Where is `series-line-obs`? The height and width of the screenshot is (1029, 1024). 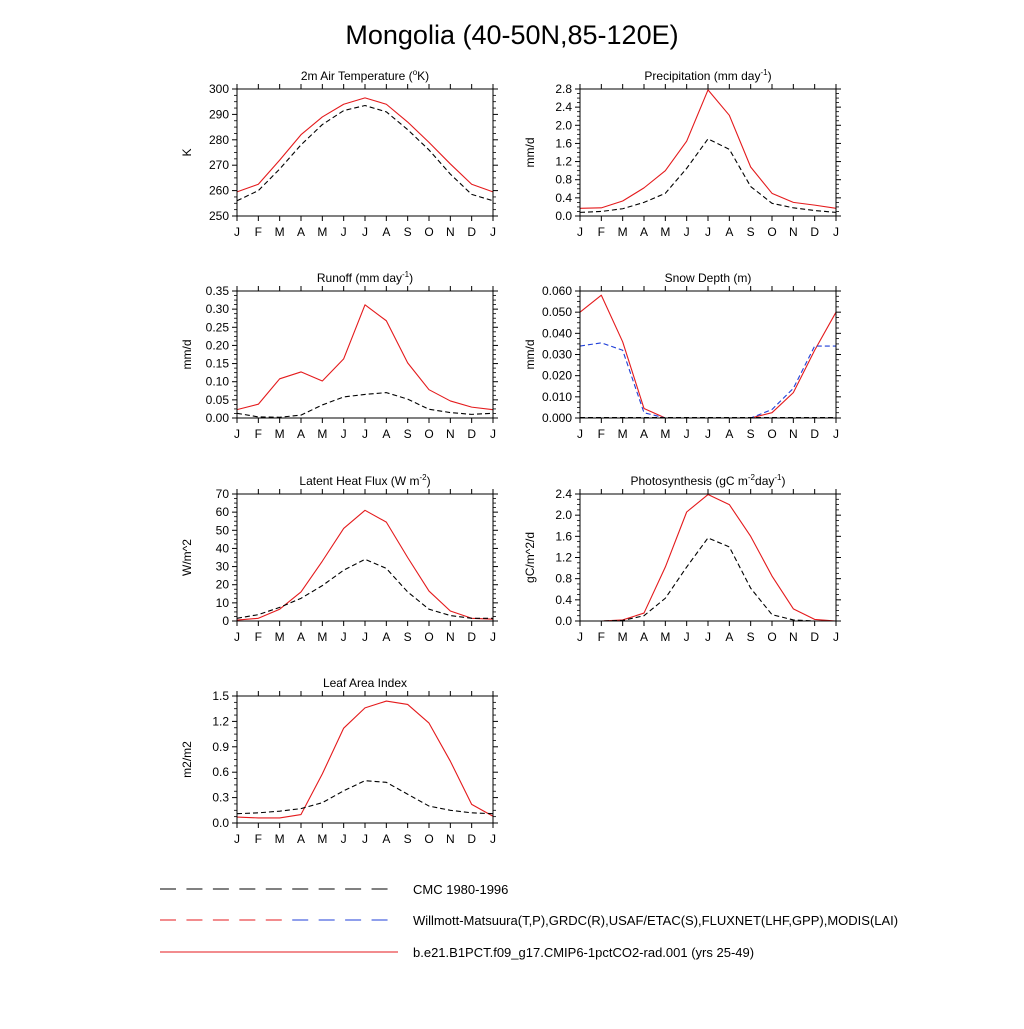
series-line-obs is located at coordinates (707, 380).